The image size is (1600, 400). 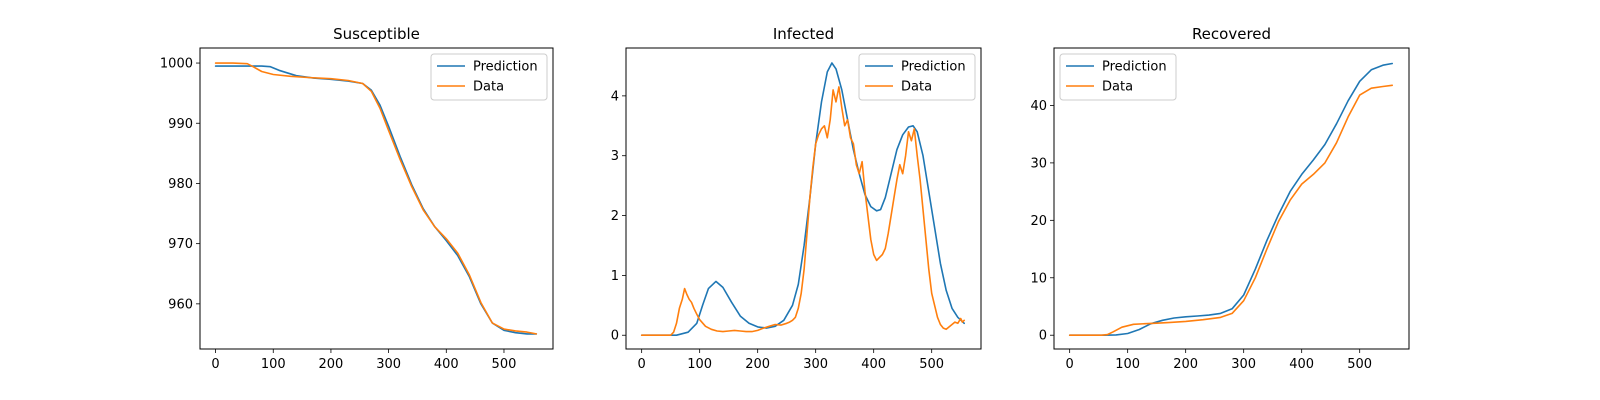 I want to click on chart-title: Recovered, so click(x=1231, y=34).